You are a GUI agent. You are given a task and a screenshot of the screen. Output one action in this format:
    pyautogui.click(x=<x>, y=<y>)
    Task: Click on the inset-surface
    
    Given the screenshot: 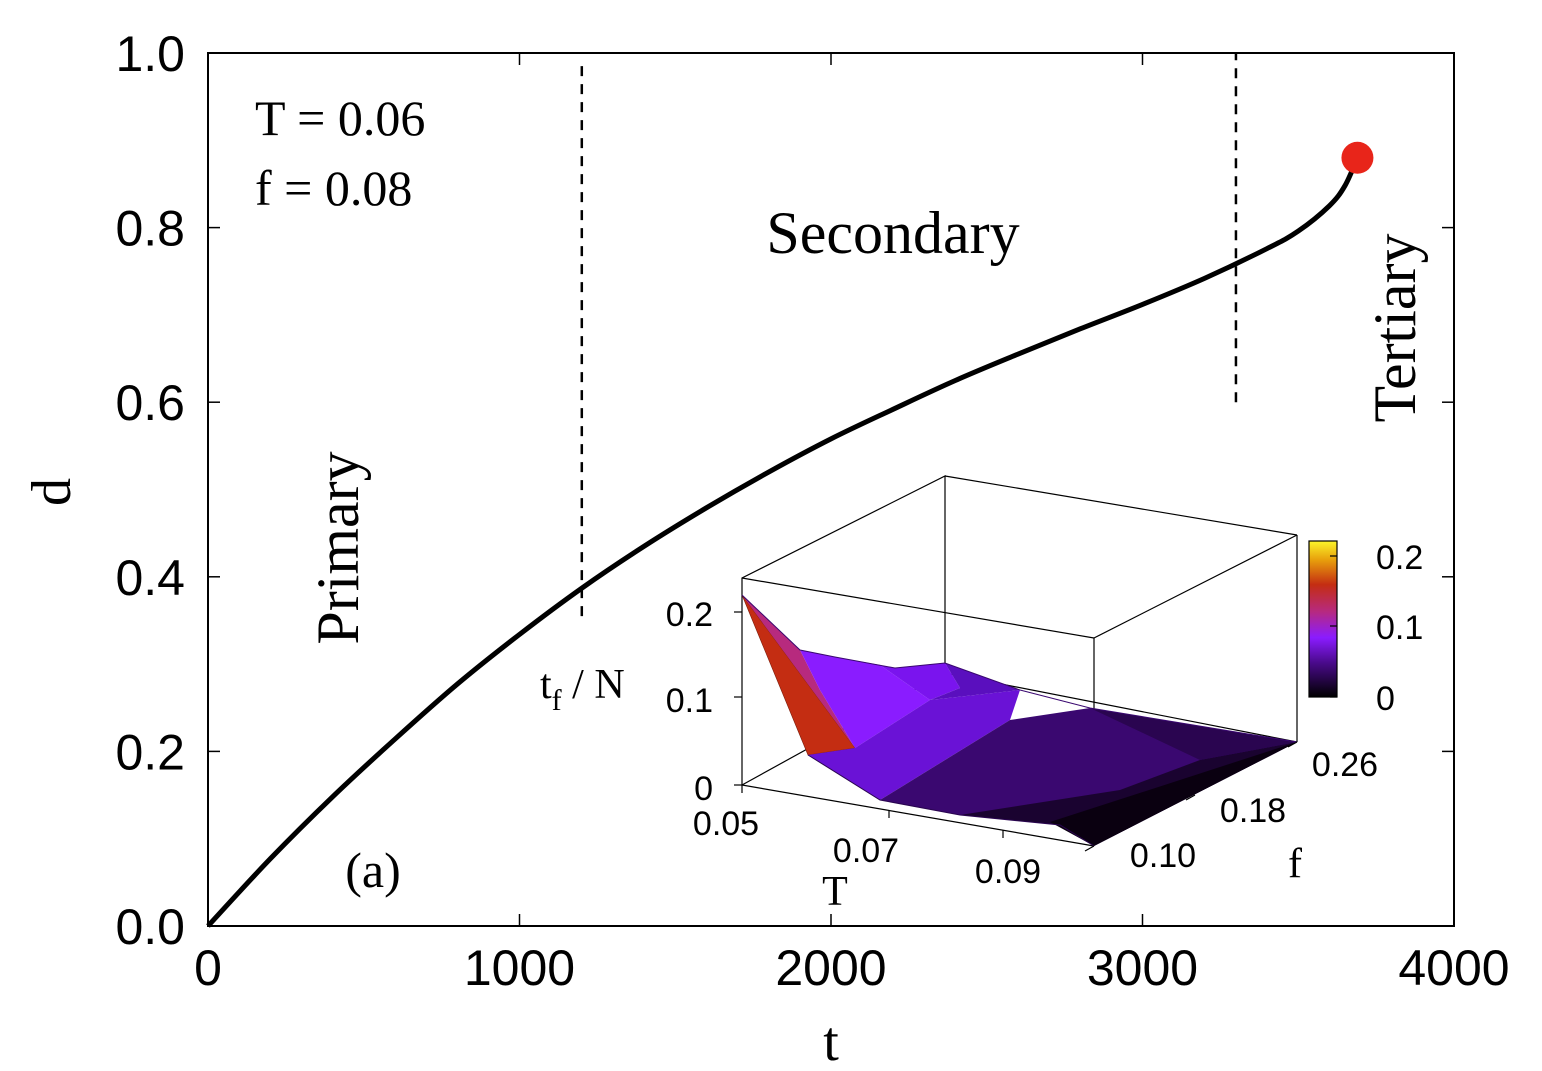 What is the action you would take?
    pyautogui.click(x=1019, y=720)
    